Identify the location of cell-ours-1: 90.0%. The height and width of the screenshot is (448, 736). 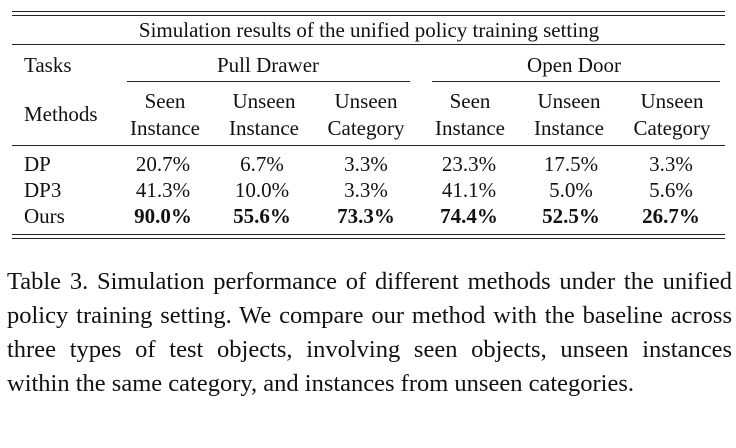
(163, 216).